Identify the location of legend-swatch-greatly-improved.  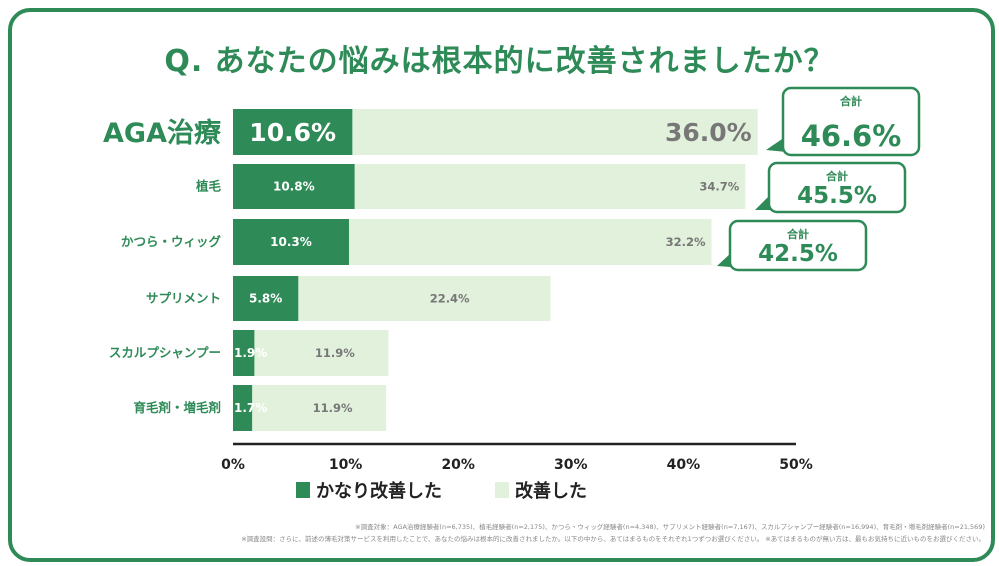
(303, 490).